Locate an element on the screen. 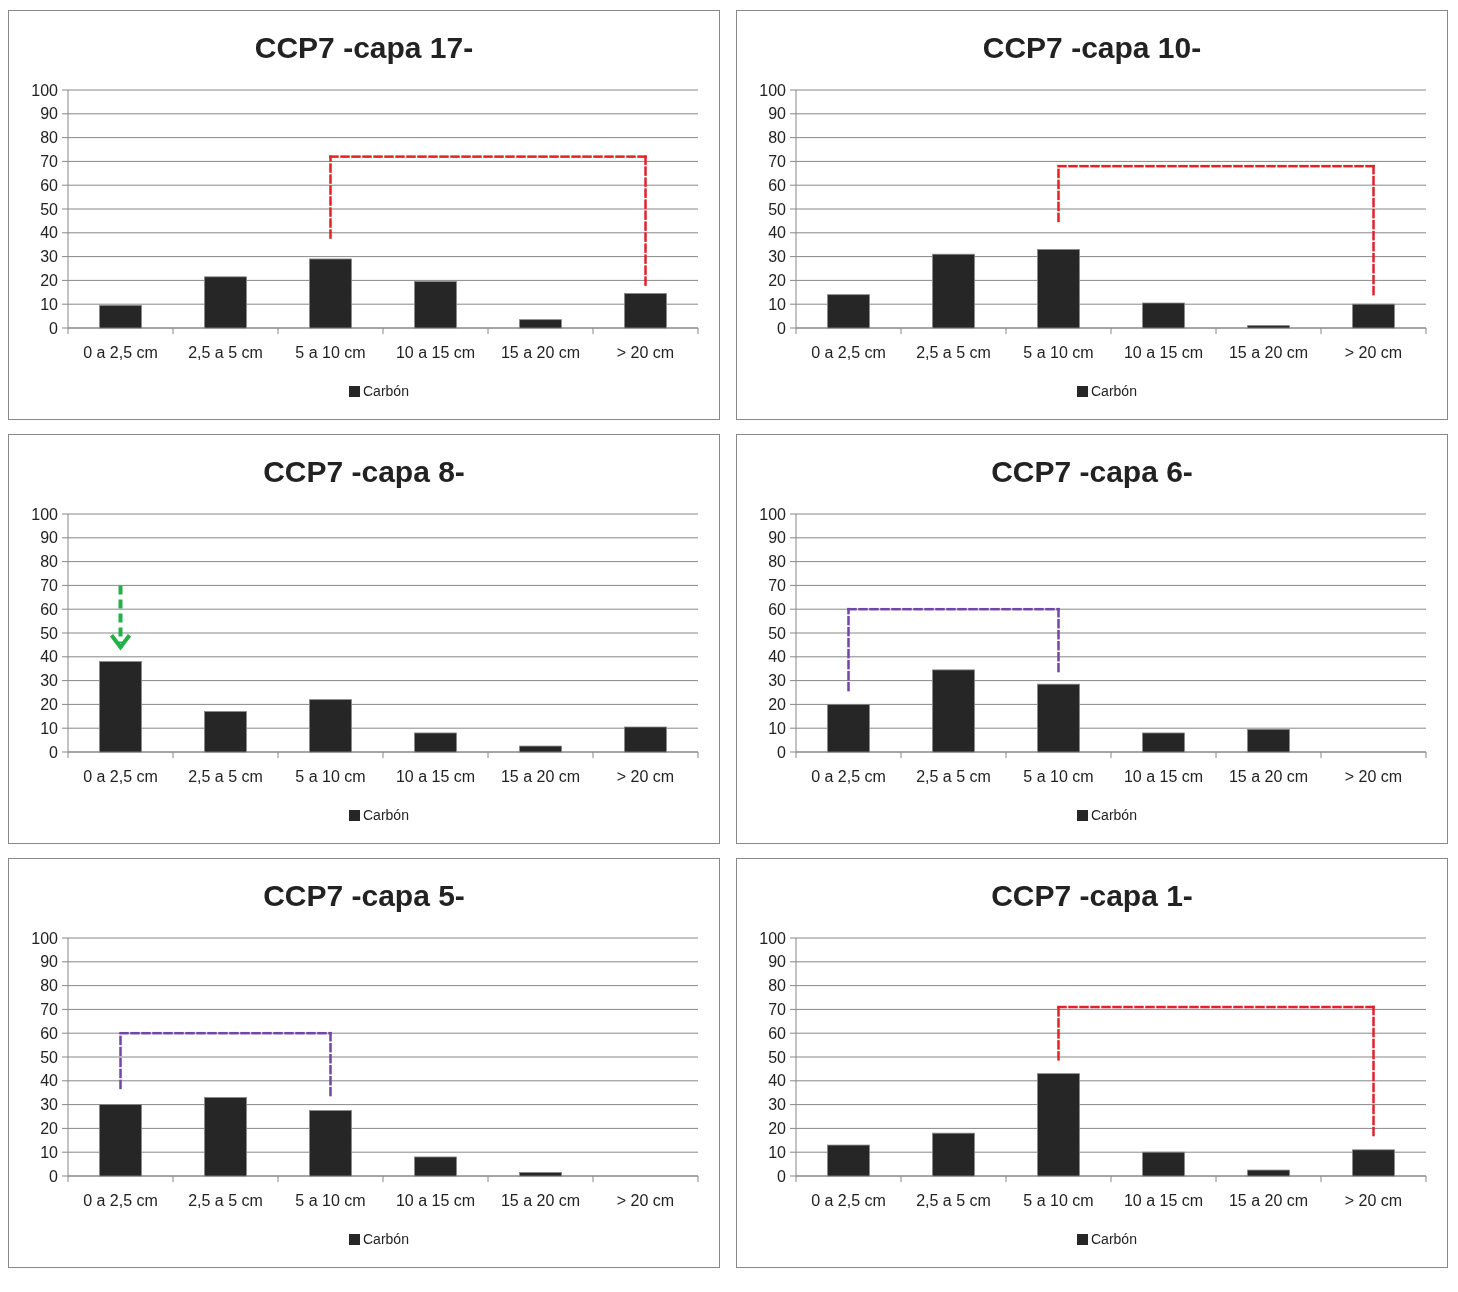 The height and width of the screenshot is (1292, 1458). chart-title: CCP7 -capa 1- is located at coordinates (1092, 895).